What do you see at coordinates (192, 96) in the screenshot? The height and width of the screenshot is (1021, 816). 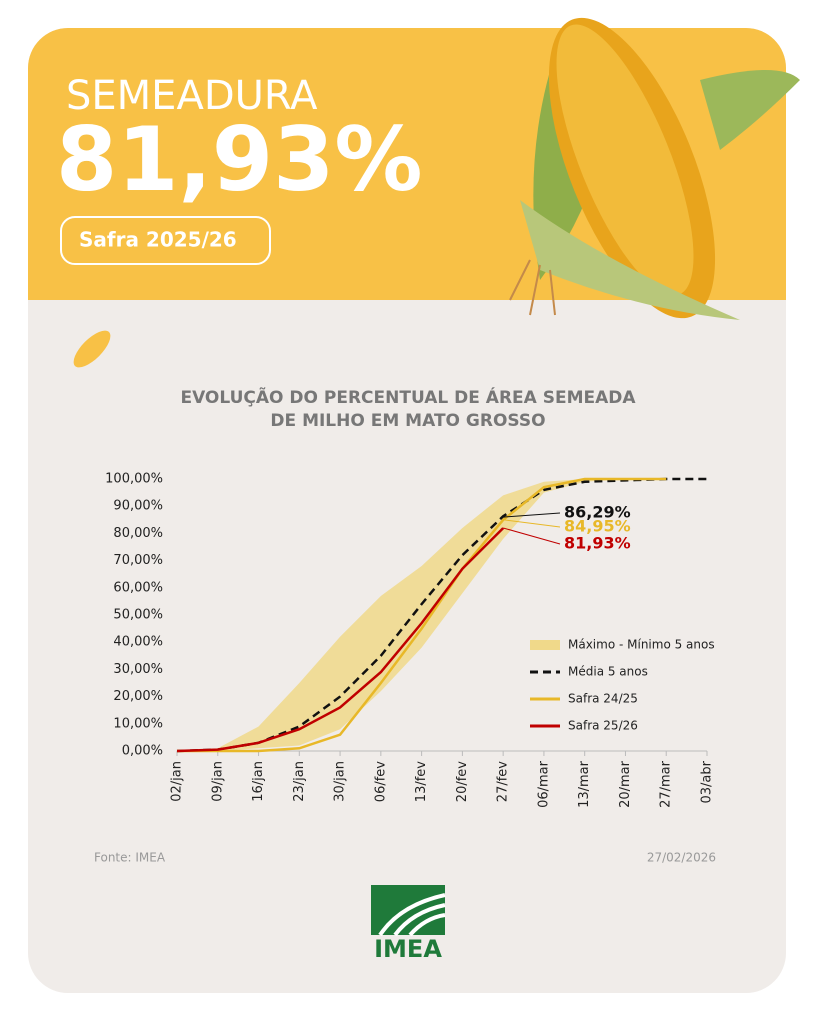 I see `header-title: SEMEADURA` at bounding box center [192, 96].